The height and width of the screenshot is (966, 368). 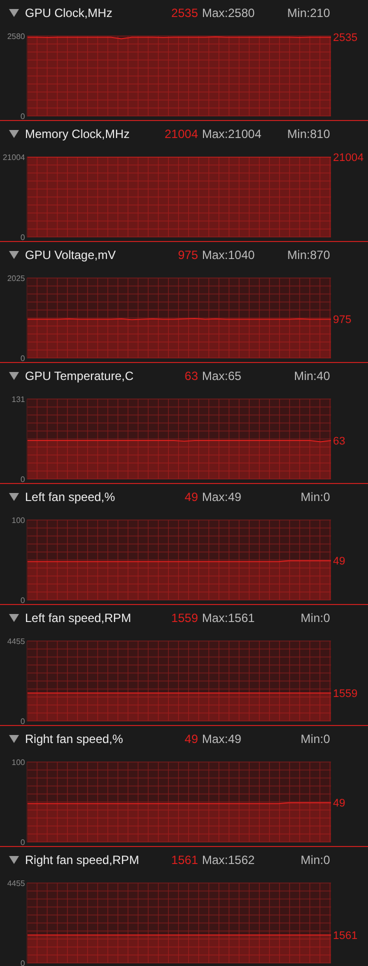 I want to click on text: Max:1040, so click(x=229, y=255).